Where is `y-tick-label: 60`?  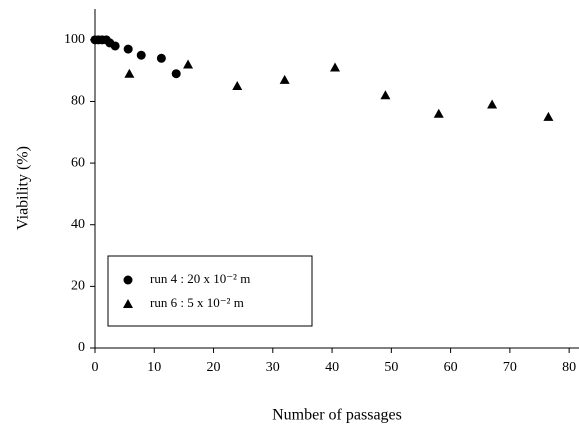 y-tick-label: 60 is located at coordinates (78, 162).